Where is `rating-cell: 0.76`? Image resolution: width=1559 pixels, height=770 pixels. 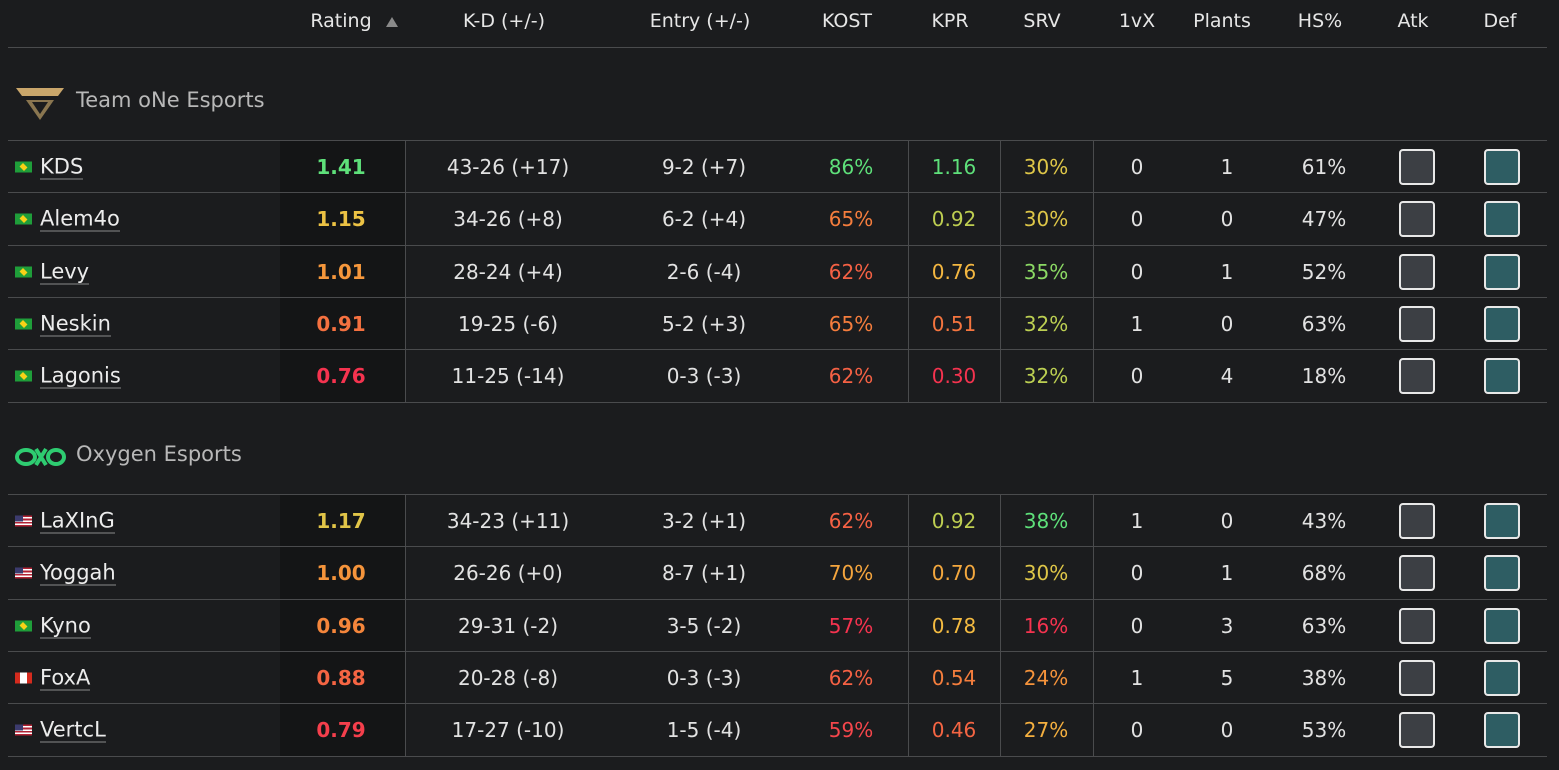
rating-cell: 0.76 is located at coordinates (341, 376).